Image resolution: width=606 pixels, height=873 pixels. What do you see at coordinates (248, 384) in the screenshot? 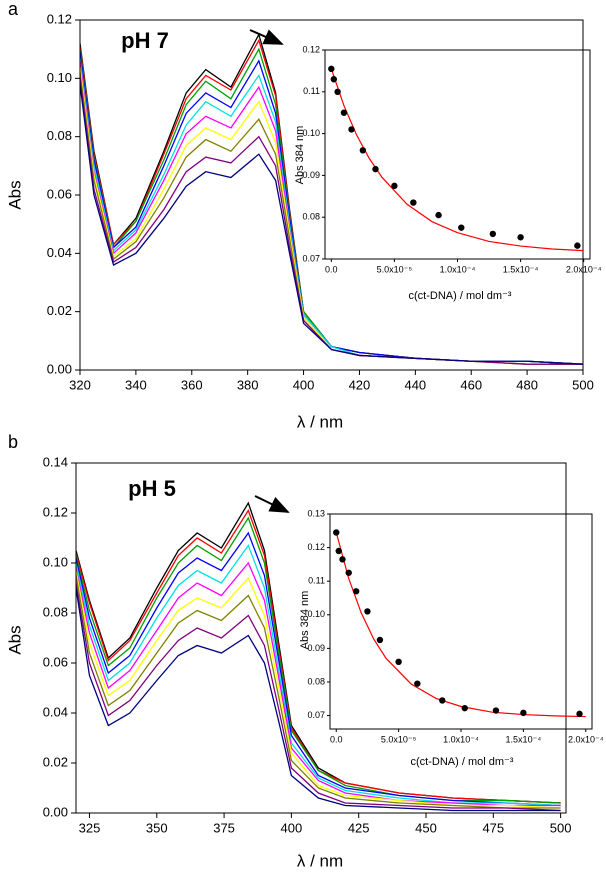
I see `x-tick-label: 380` at bounding box center [248, 384].